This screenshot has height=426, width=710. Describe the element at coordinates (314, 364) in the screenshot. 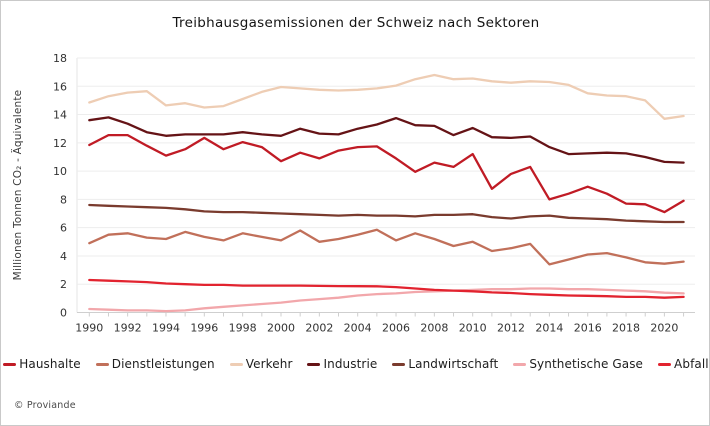

I see `legend-marker-industrie` at that location.